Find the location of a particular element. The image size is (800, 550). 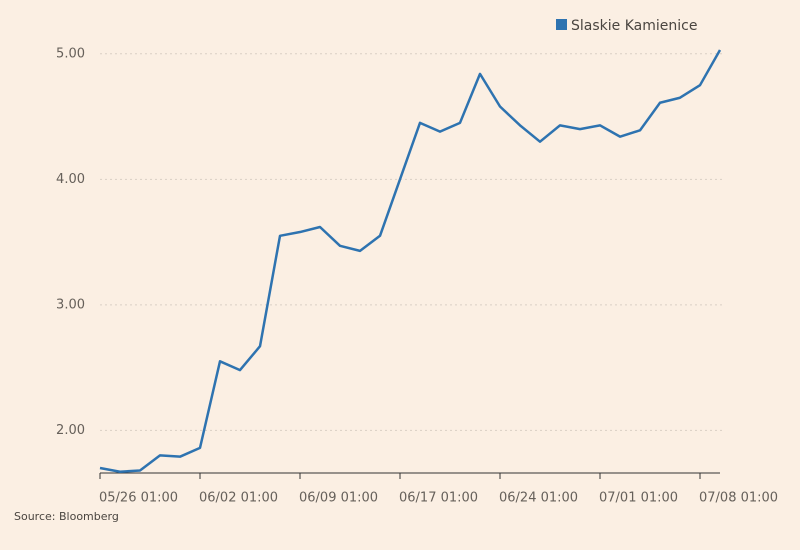

x-tick-label: 06/24 01:00 is located at coordinates (538, 498).